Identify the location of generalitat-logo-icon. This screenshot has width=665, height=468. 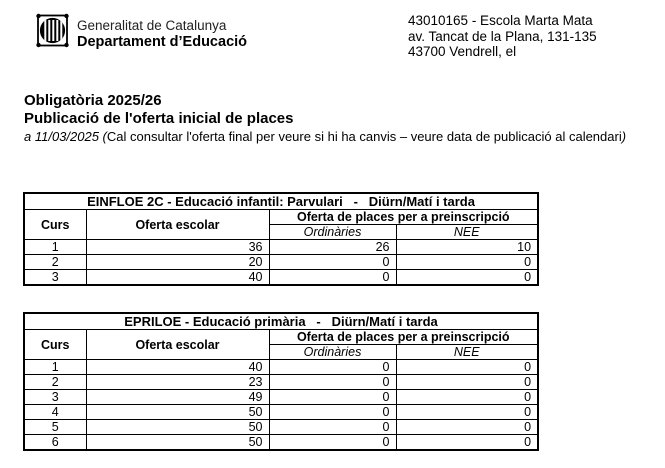
(52, 33).